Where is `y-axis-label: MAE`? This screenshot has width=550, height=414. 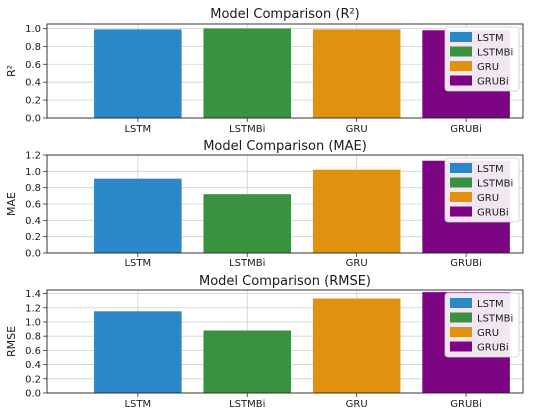
y-axis-label: MAE is located at coordinates (11, 204).